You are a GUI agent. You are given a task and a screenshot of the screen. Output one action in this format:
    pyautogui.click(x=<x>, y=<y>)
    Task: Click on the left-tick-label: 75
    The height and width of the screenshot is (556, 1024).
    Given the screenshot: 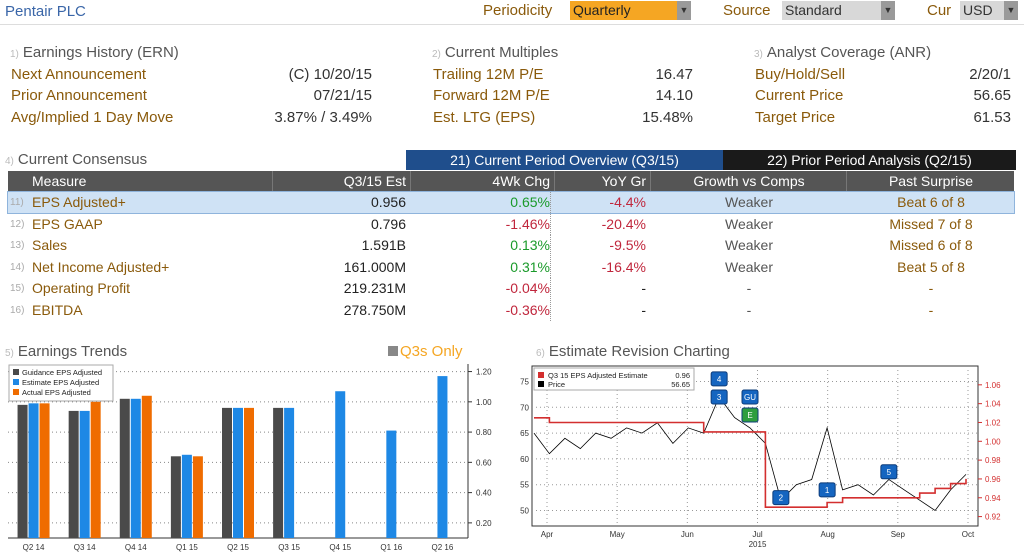 What is the action you would take?
    pyautogui.click(x=524, y=381)
    